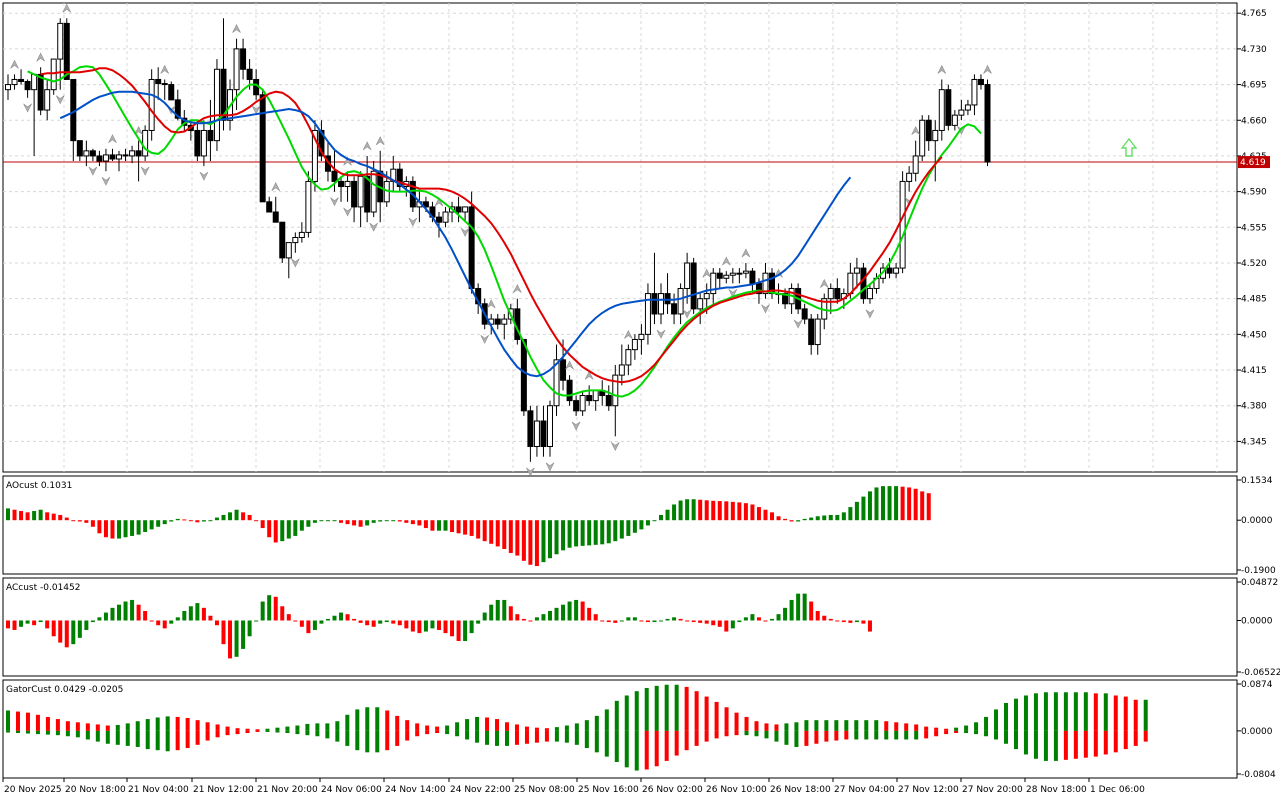 This screenshot has height=804, width=1280. I want to click on x-tick-label: 25 Nov 08:00, so click(544, 790).